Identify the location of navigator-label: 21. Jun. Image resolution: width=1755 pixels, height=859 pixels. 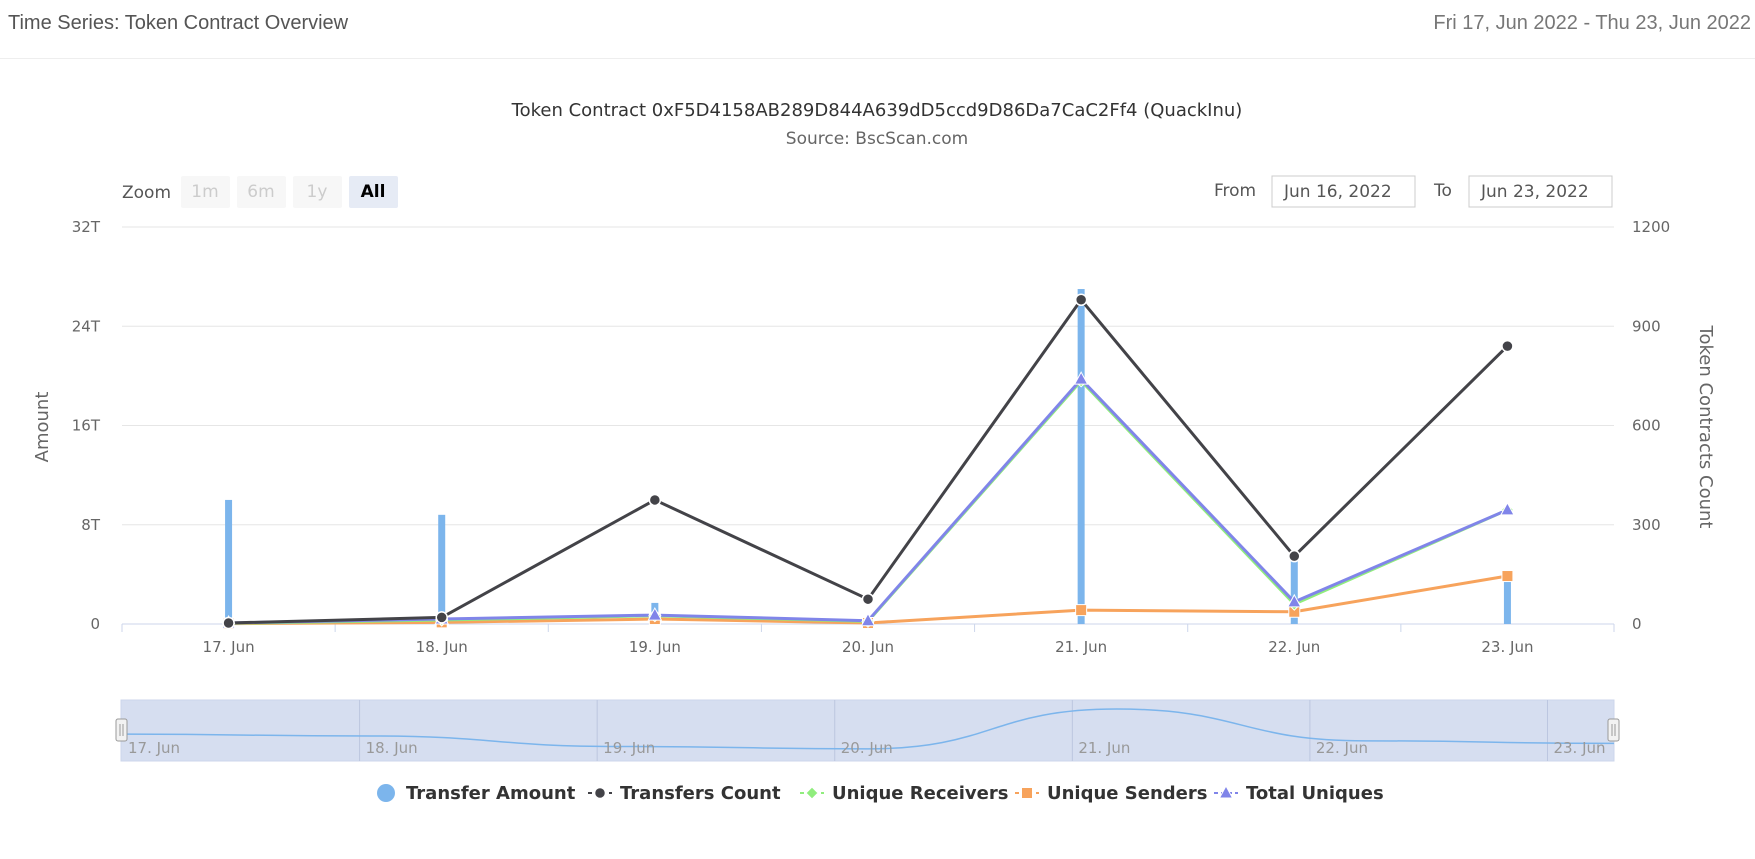
(1104, 748).